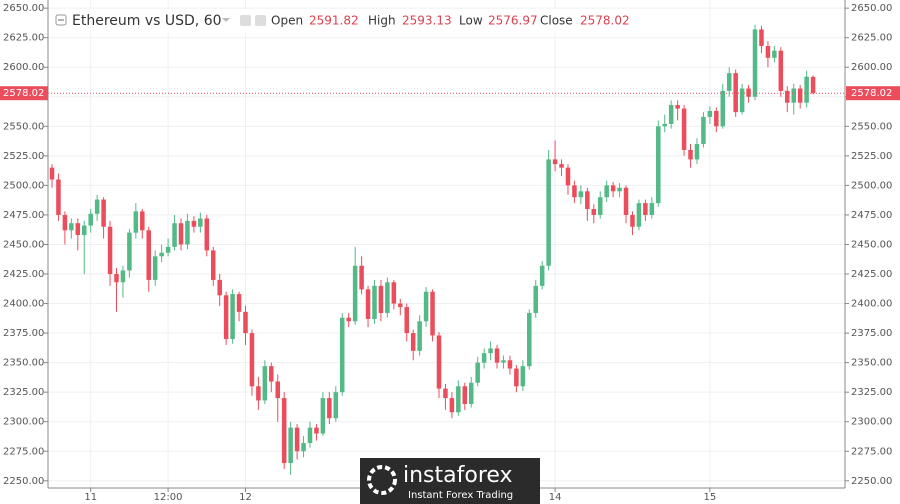 The height and width of the screenshot is (504, 900). Describe the element at coordinates (23, 244) in the screenshot. I see `y-tick-label: 2450.00` at that location.